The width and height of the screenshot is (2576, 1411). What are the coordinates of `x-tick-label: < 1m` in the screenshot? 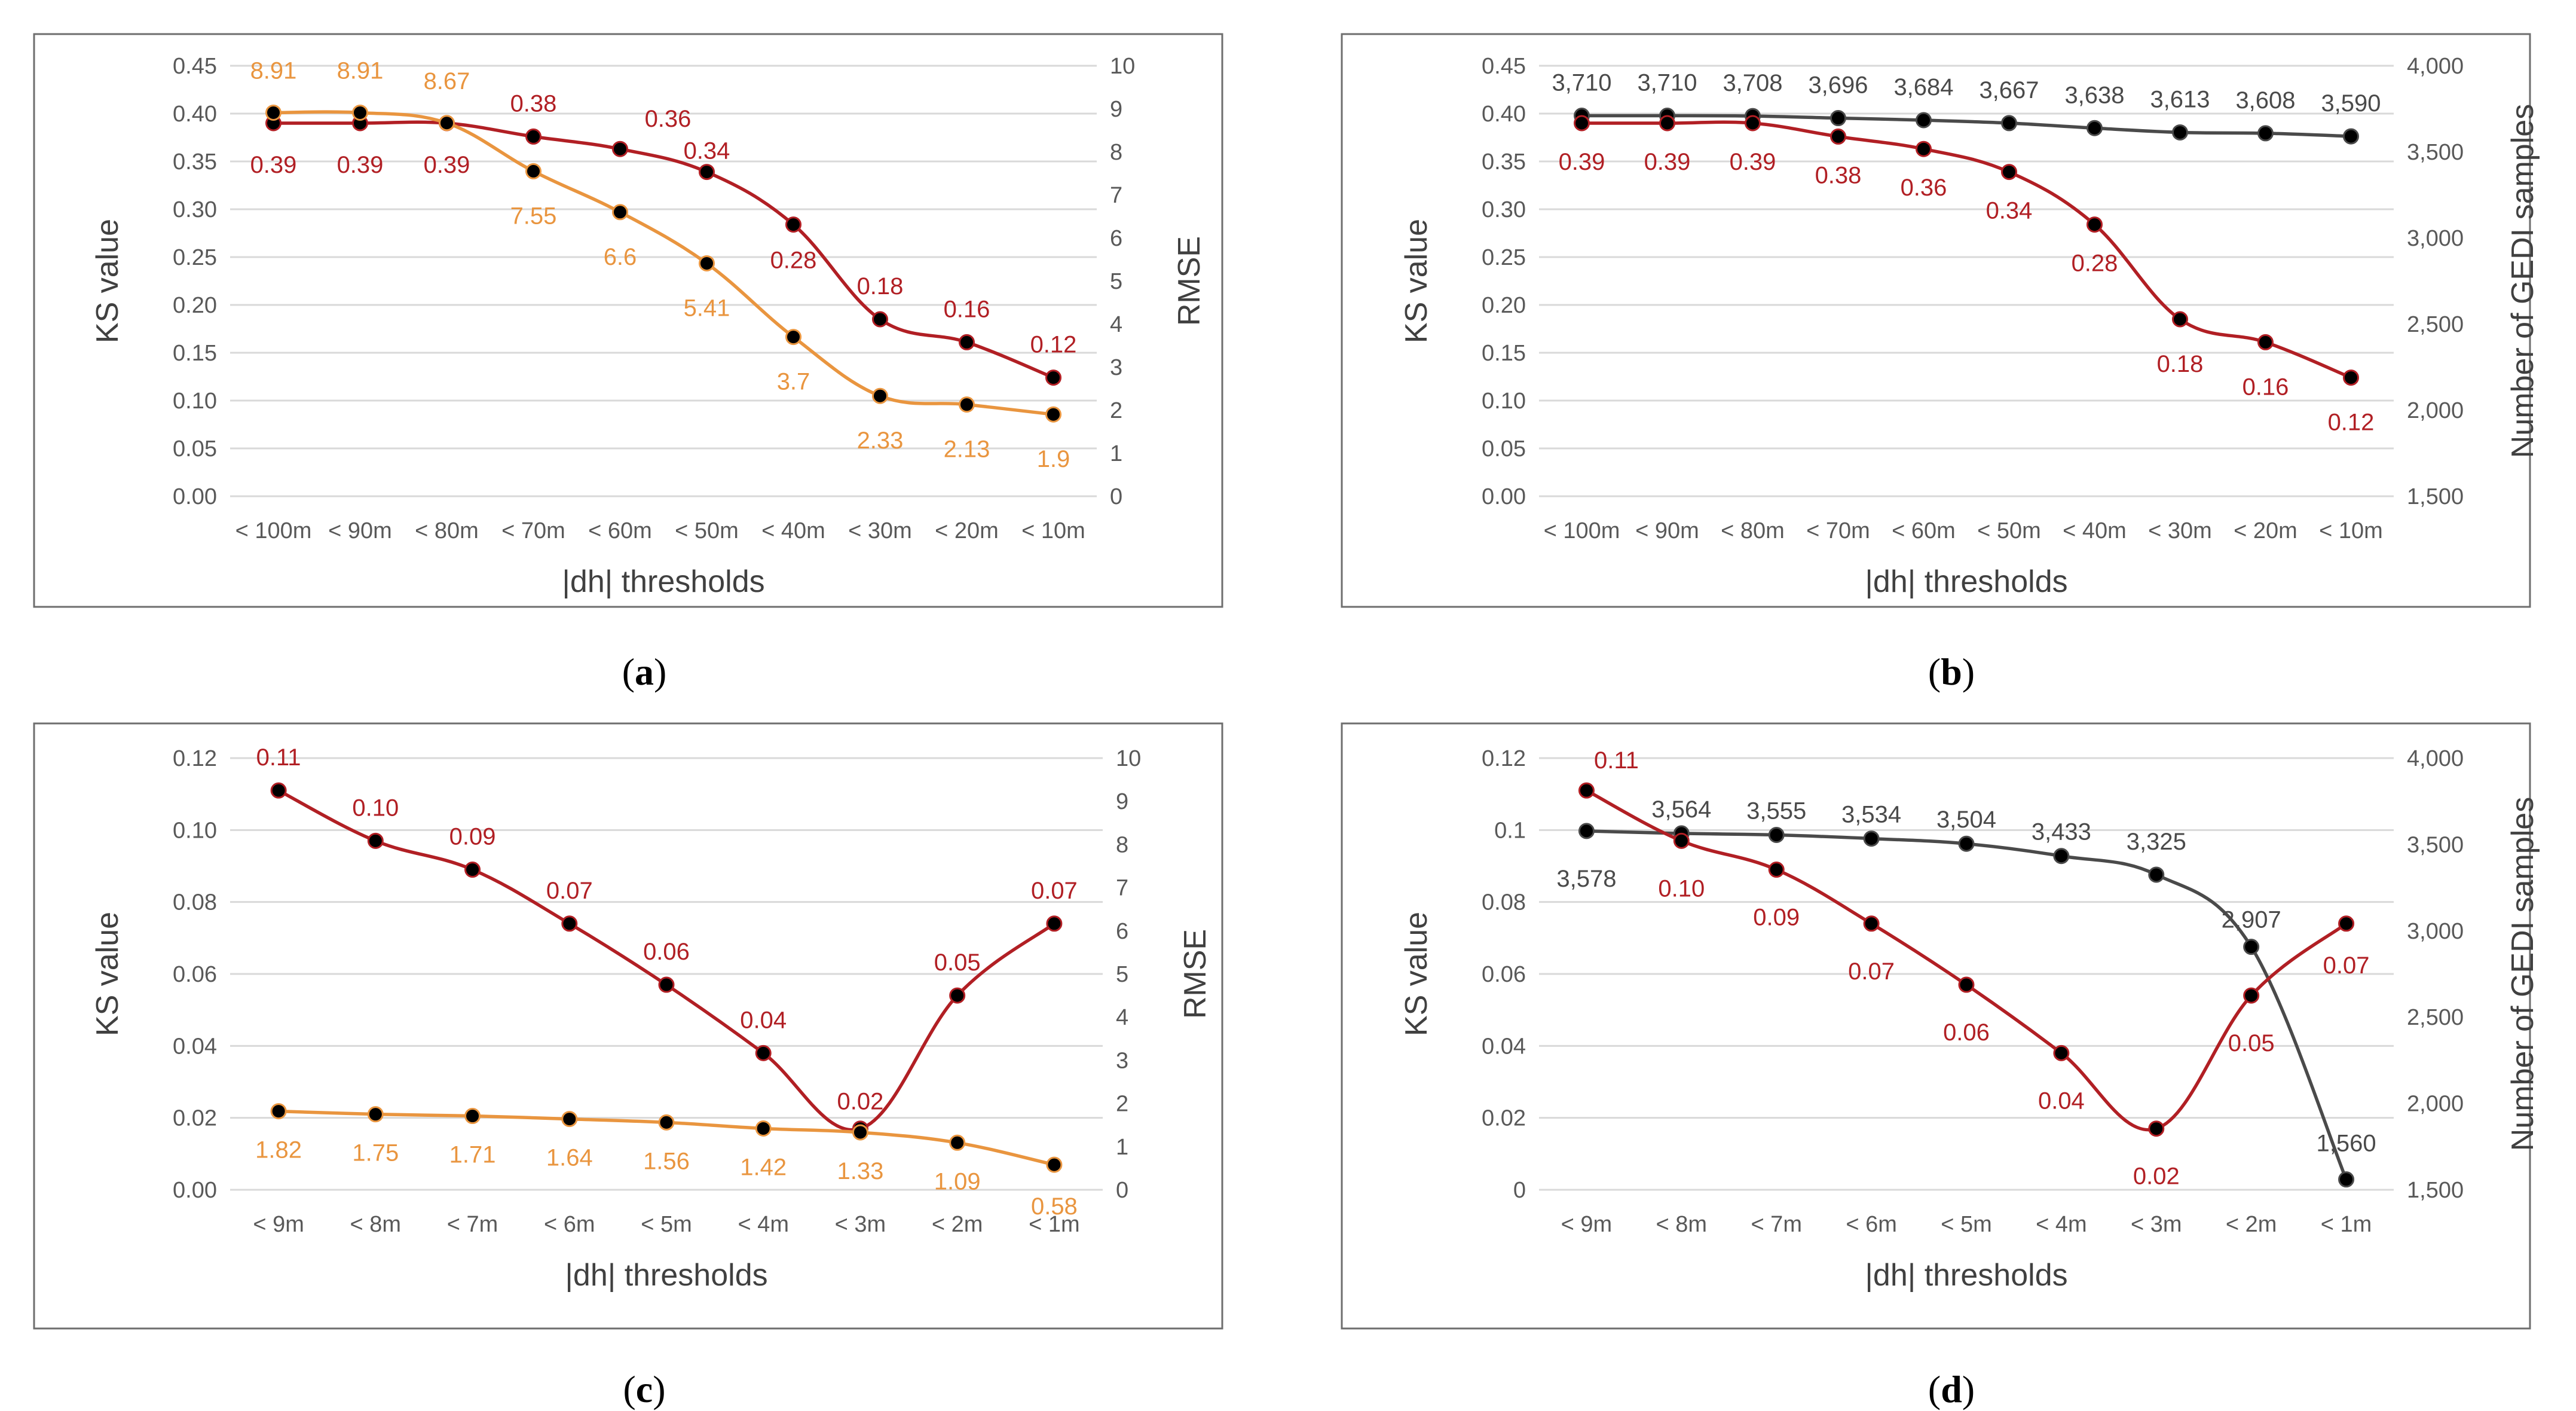 It's located at (2346, 1224).